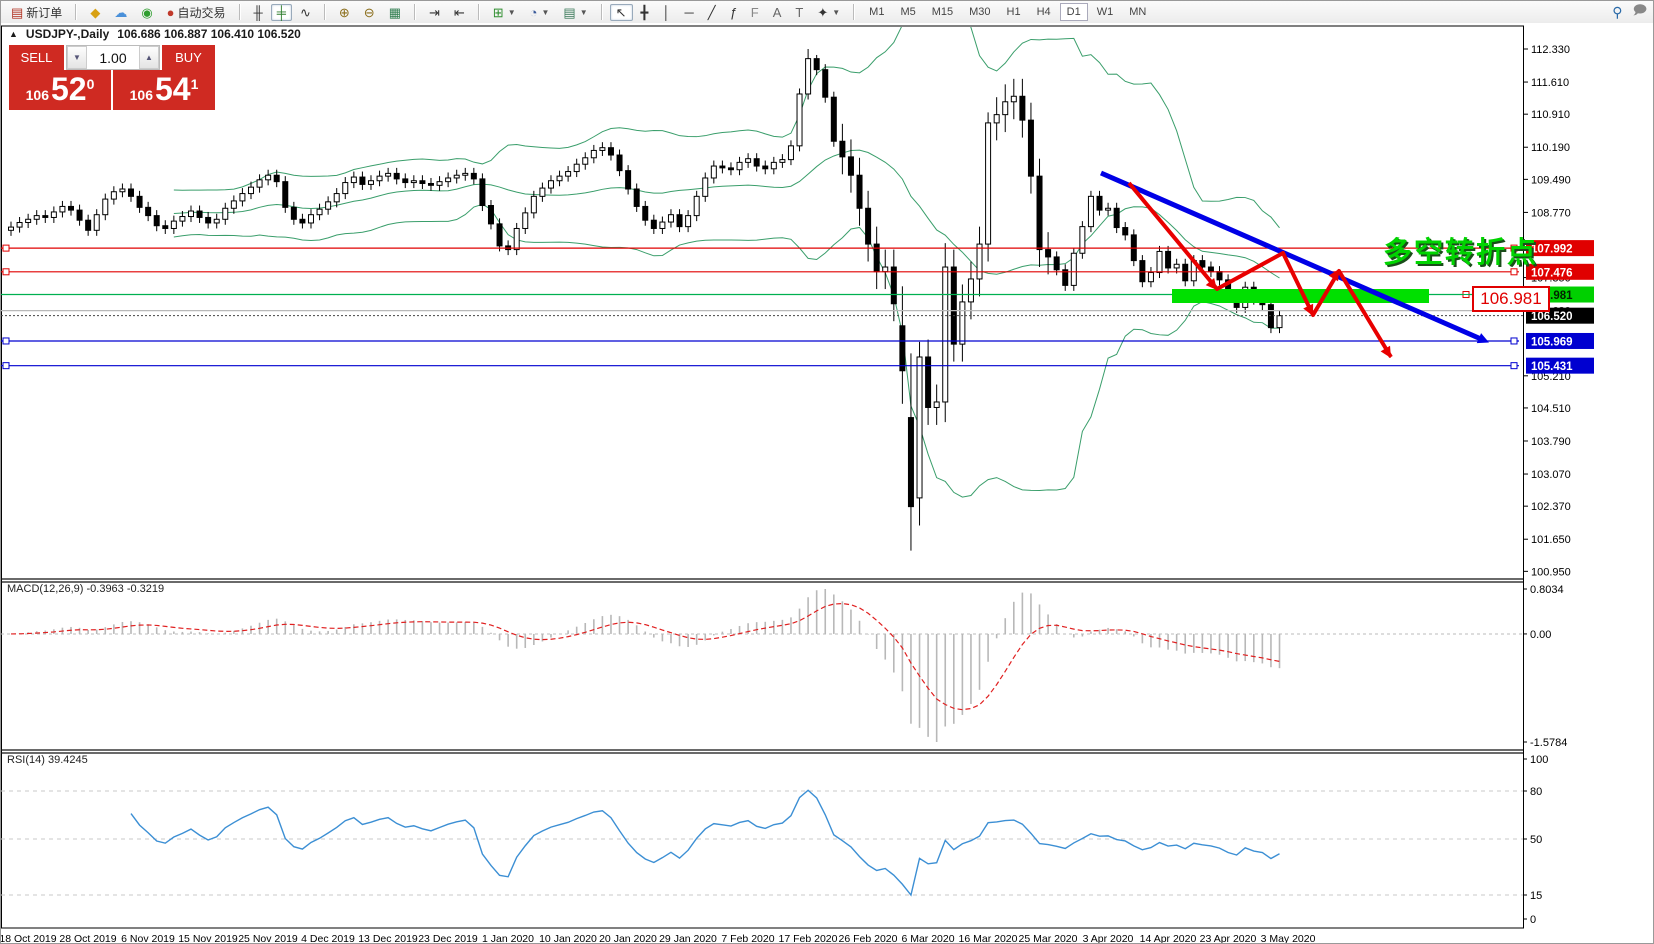  I want to click on rsi-axis-tick: 80, so click(1536, 792).